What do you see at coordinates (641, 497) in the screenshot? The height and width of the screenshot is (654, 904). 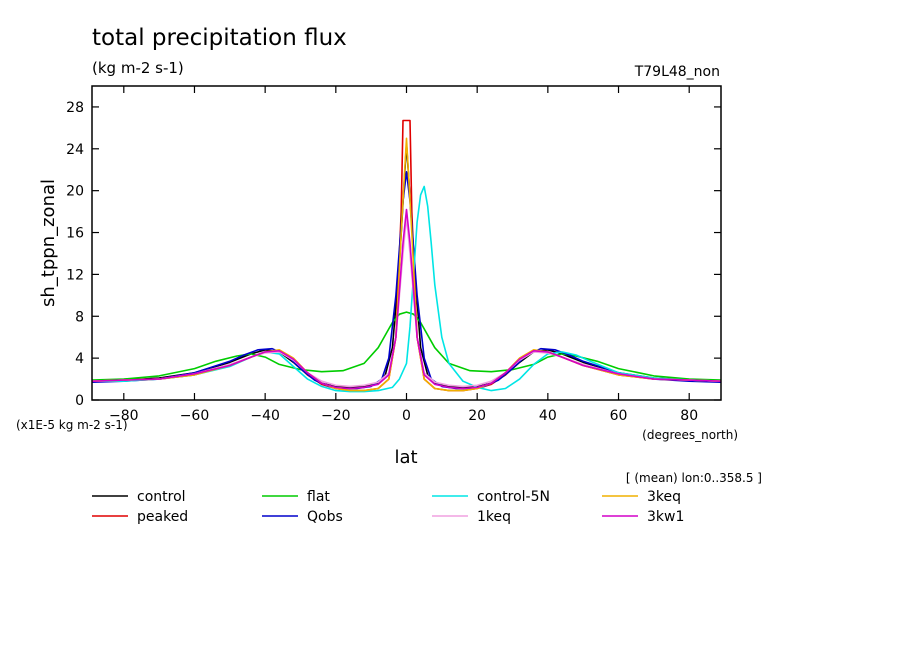 I see `legend-item: 3keq` at bounding box center [641, 497].